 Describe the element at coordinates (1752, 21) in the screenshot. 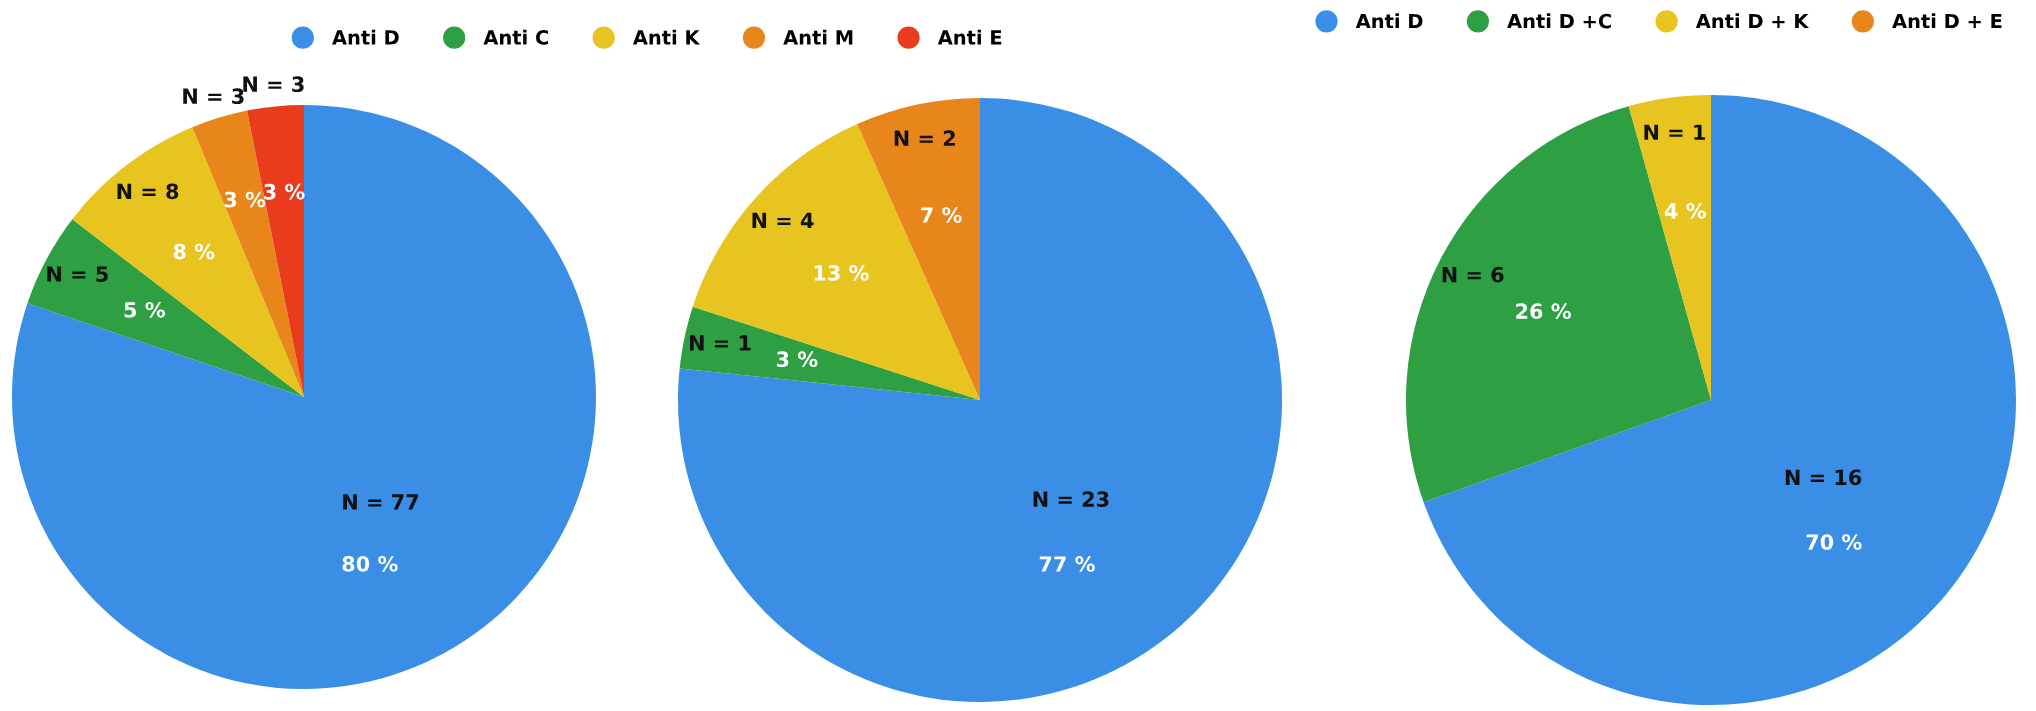

I see `legend-label: Anti D + K` at that location.